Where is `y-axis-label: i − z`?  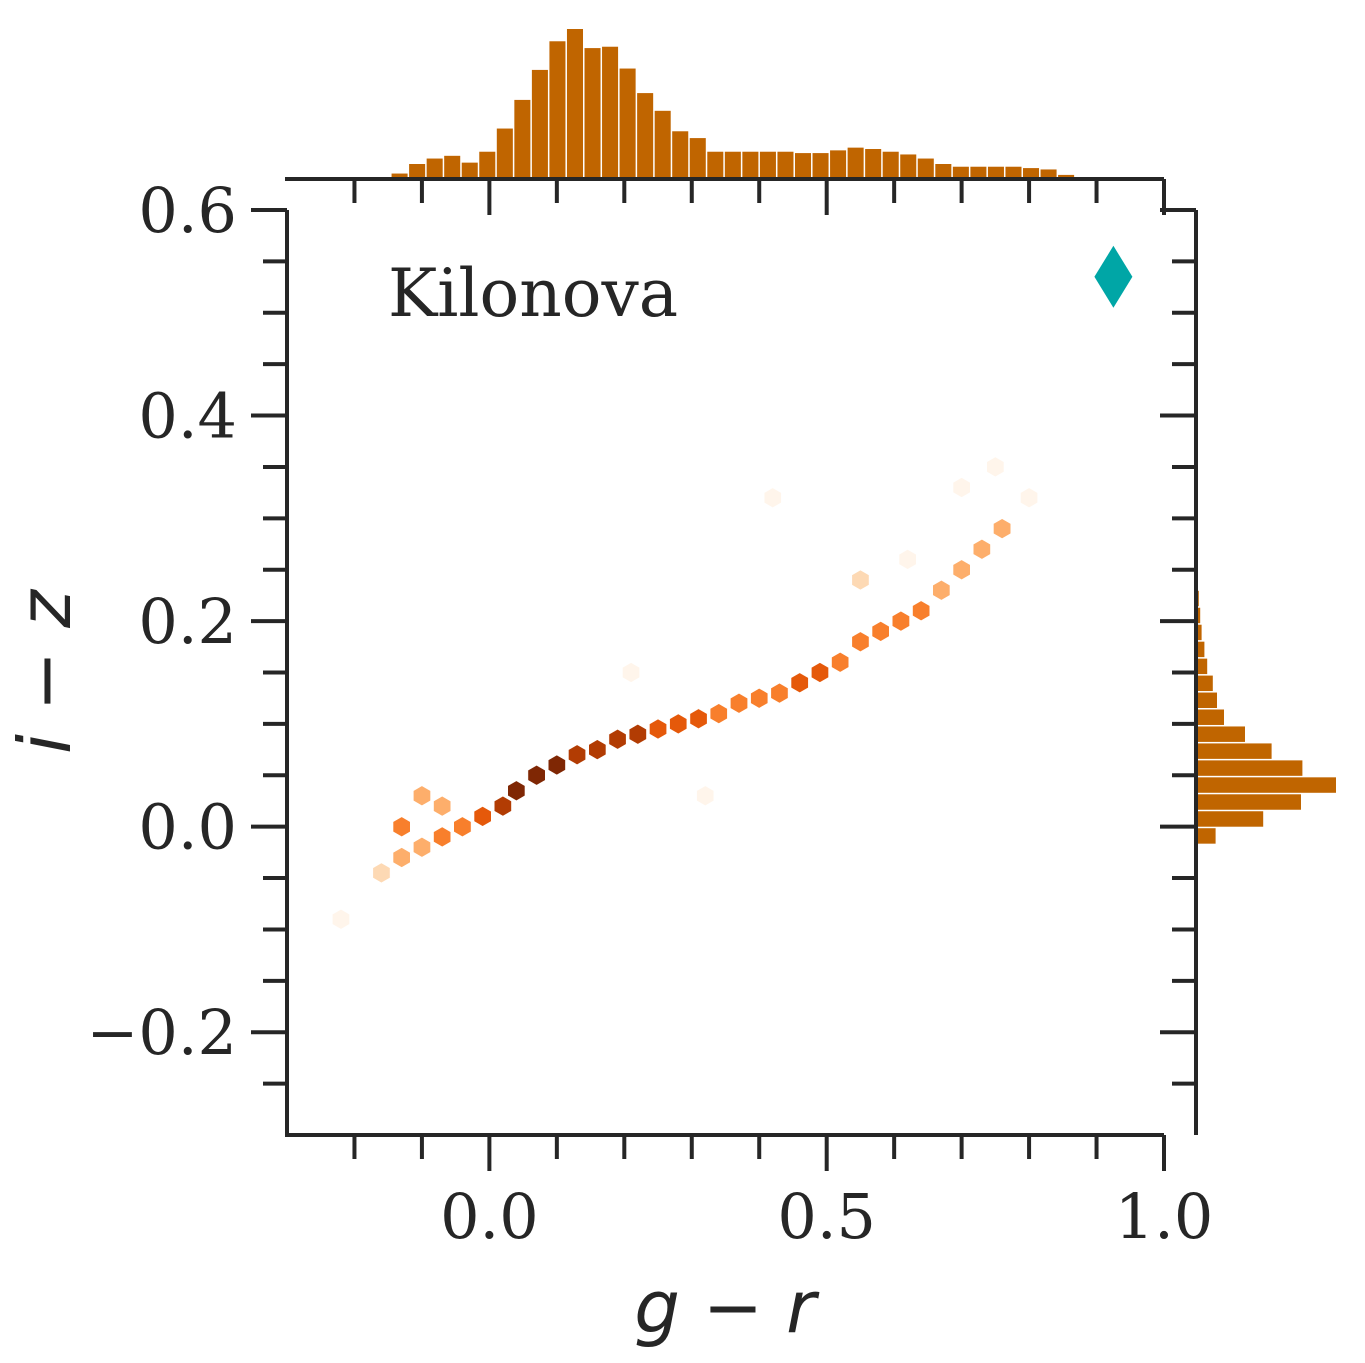 y-axis-label: i − z is located at coordinates (45, 671).